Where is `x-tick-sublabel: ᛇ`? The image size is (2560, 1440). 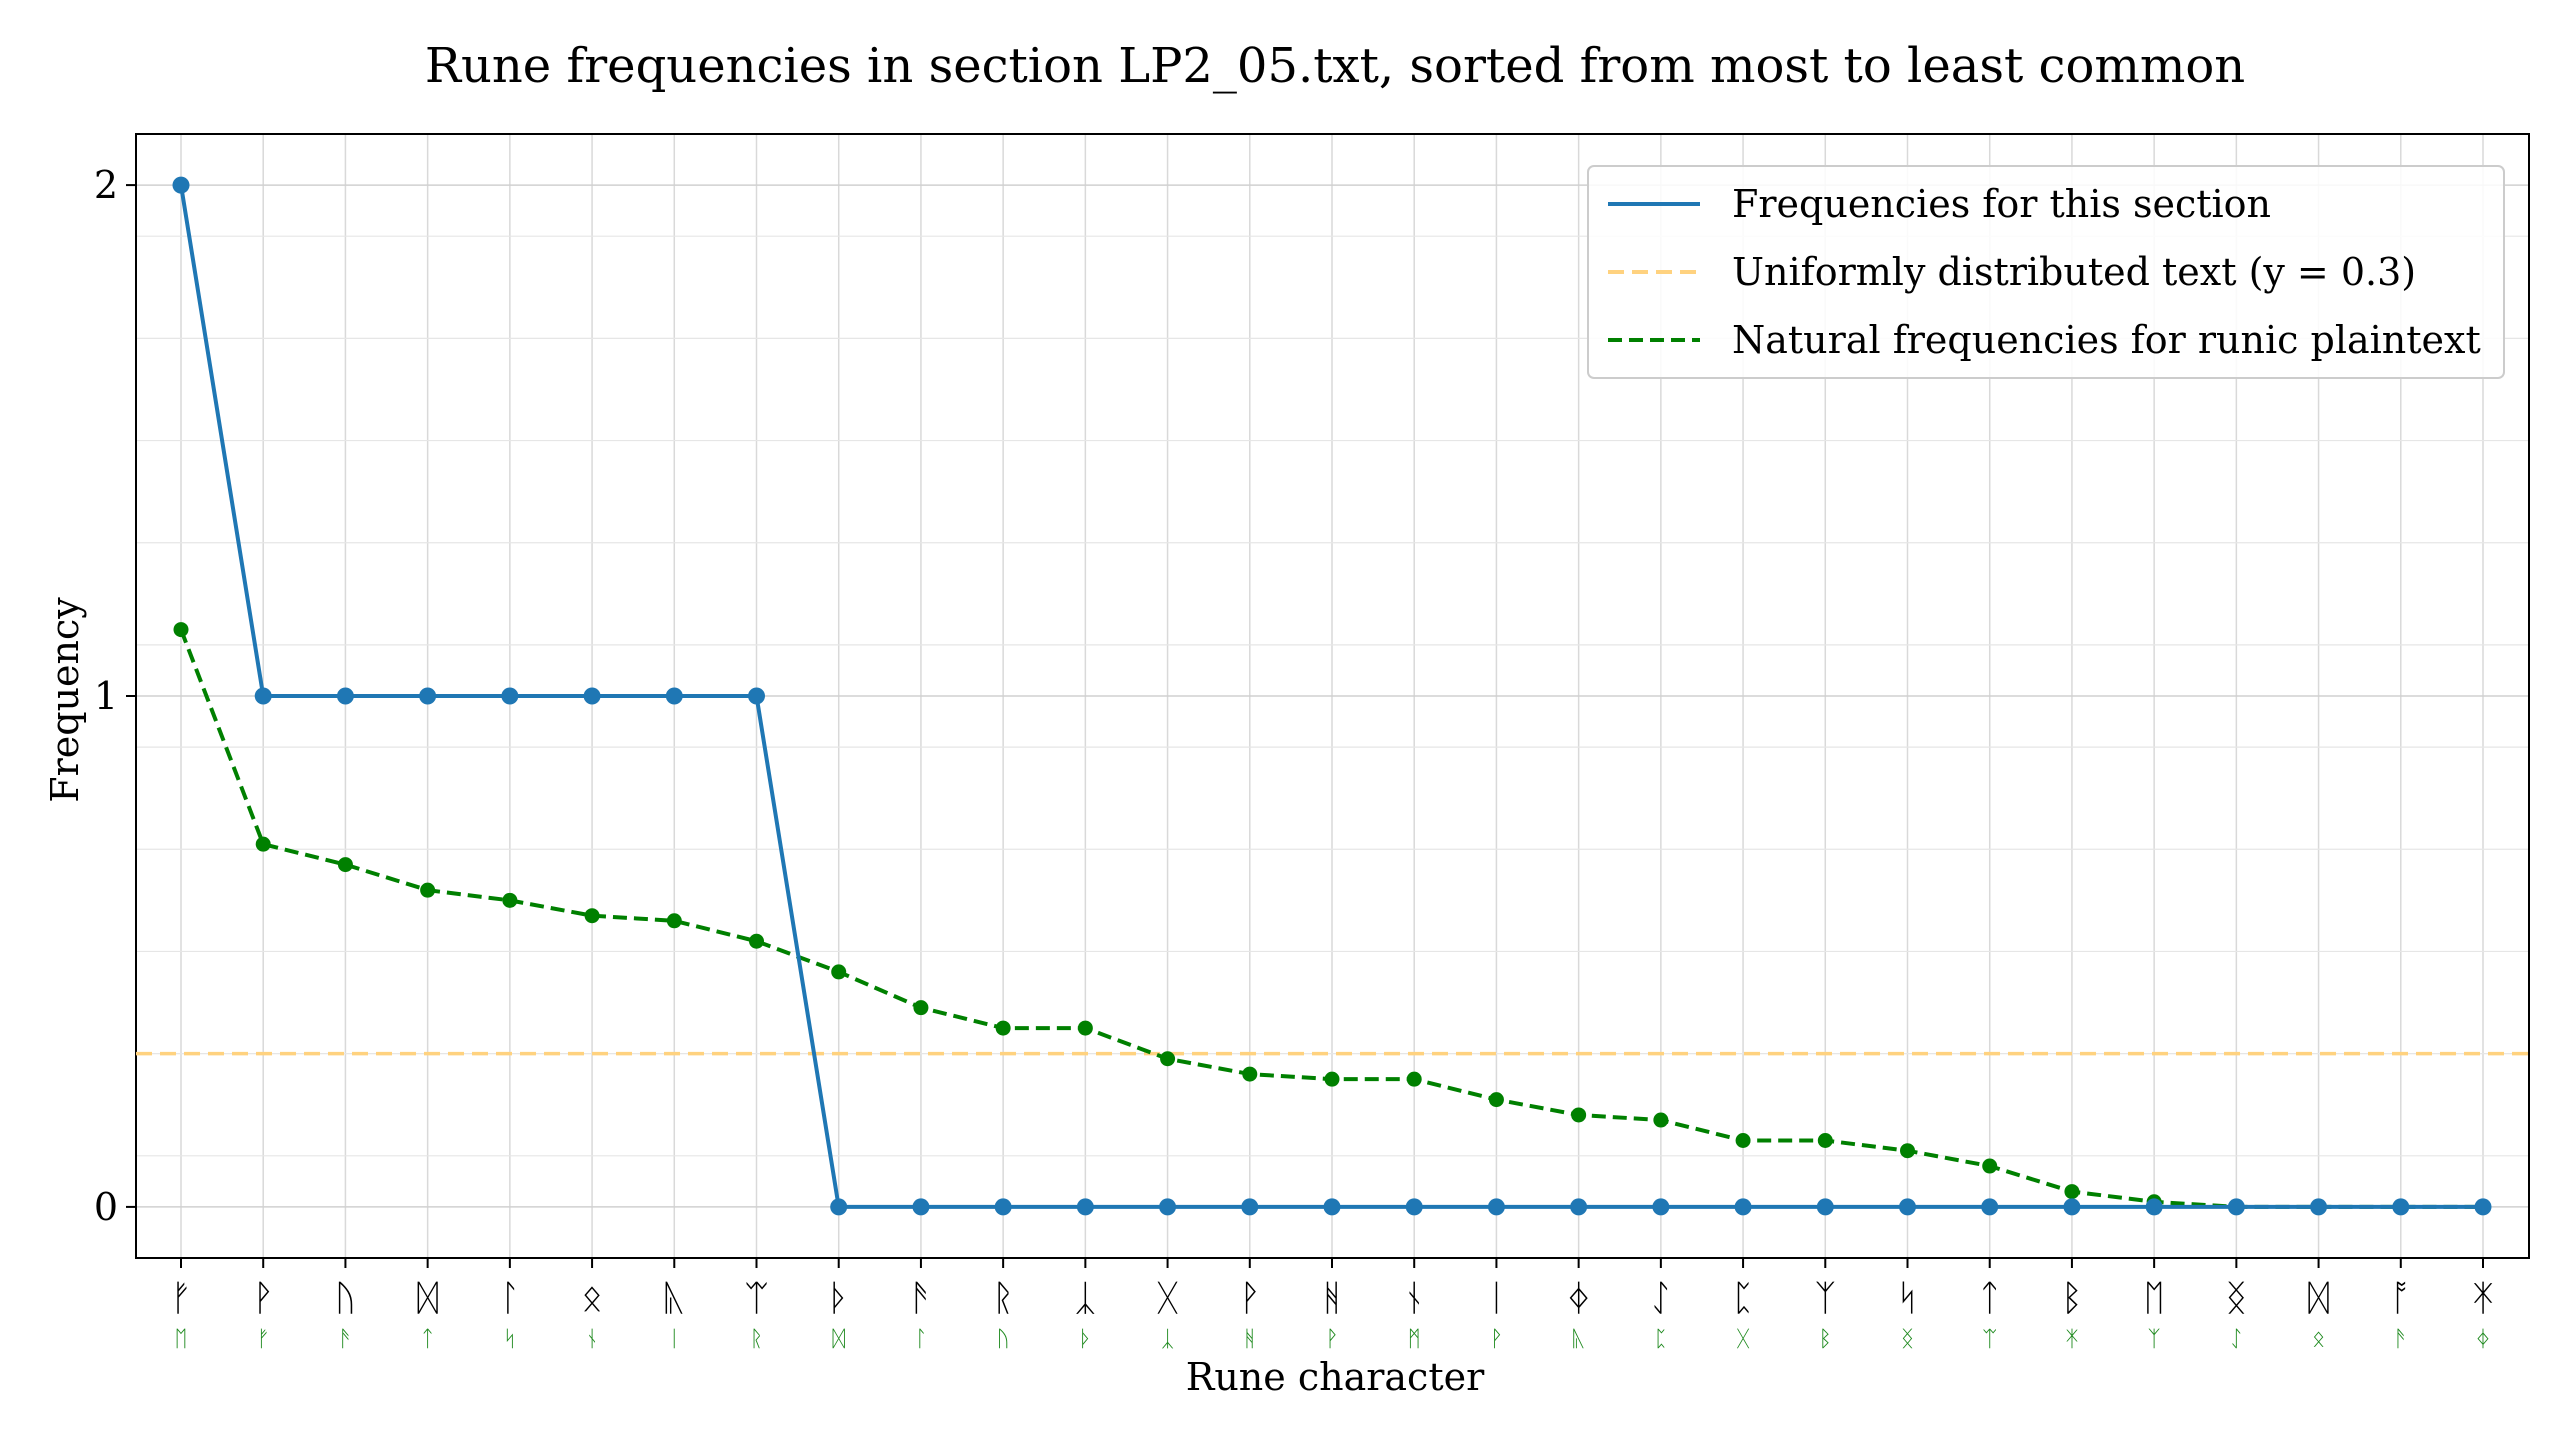 x-tick-sublabel: ᛇ is located at coordinates (2236, 1339).